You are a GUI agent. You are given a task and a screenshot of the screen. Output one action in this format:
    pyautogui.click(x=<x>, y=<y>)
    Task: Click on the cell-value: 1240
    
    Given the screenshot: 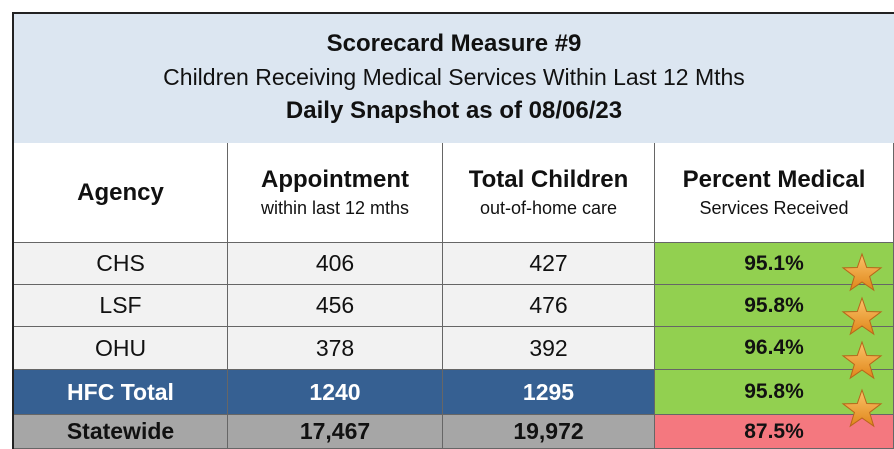 What is the action you would take?
    pyautogui.click(x=335, y=391)
    